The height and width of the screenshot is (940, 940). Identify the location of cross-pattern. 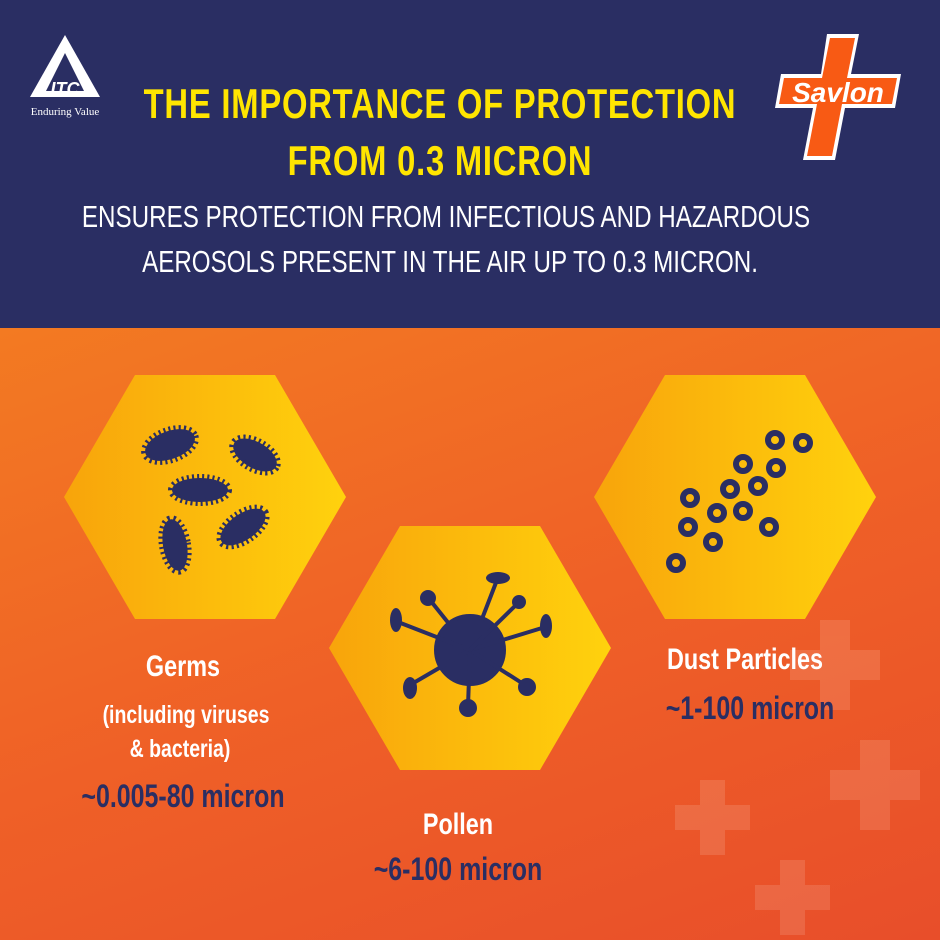
(797, 777).